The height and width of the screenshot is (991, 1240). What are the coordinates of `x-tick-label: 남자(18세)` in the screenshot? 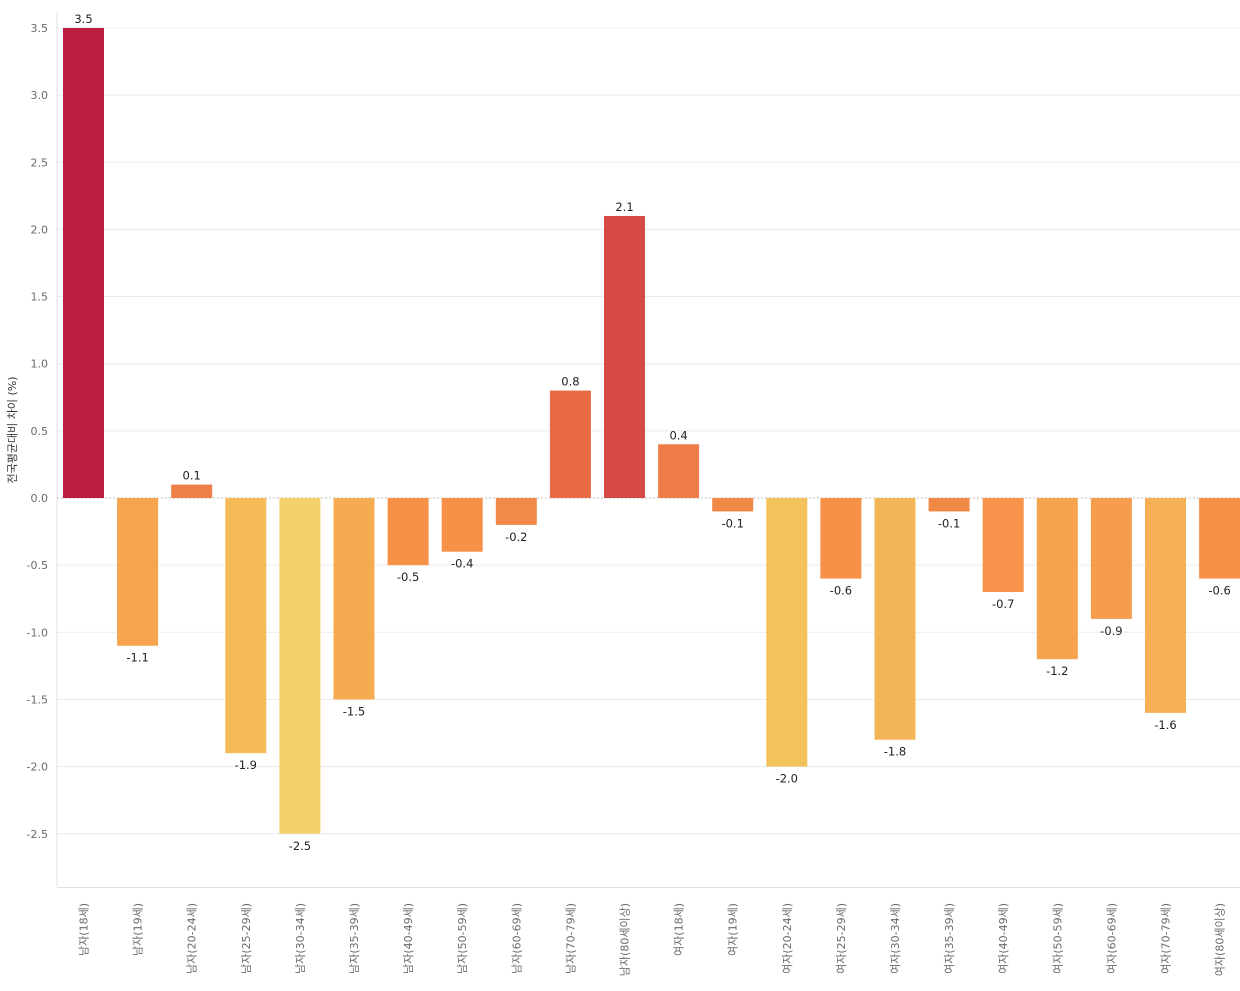 It's located at (84, 929).